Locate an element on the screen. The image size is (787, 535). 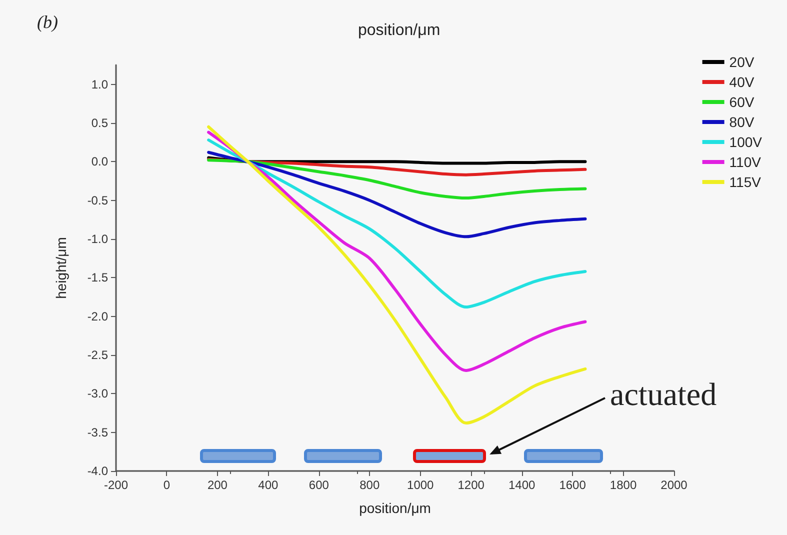
legend-label: 40V is located at coordinates (742, 82).